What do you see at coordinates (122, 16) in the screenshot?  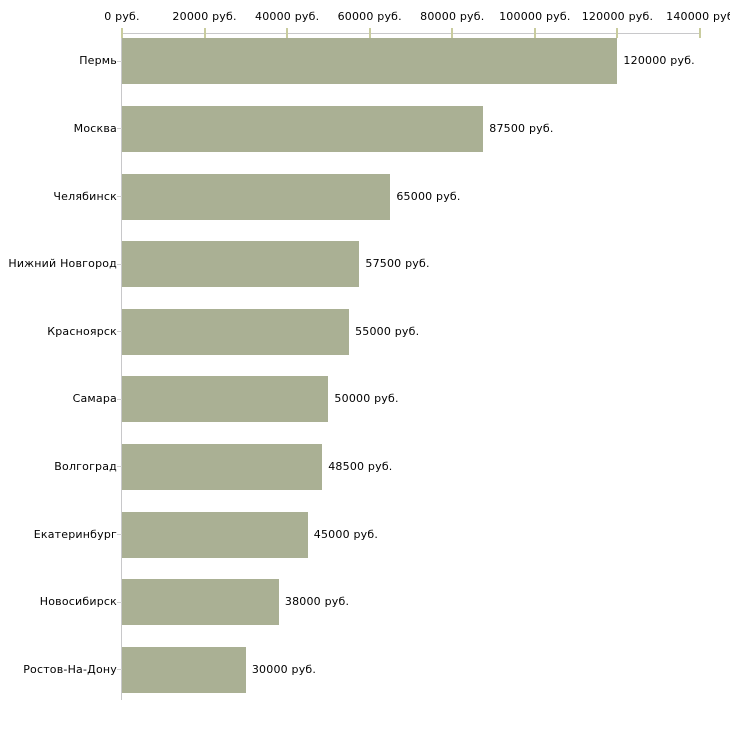 I see `x-axis-tick-label: 0 руб.` at bounding box center [122, 16].